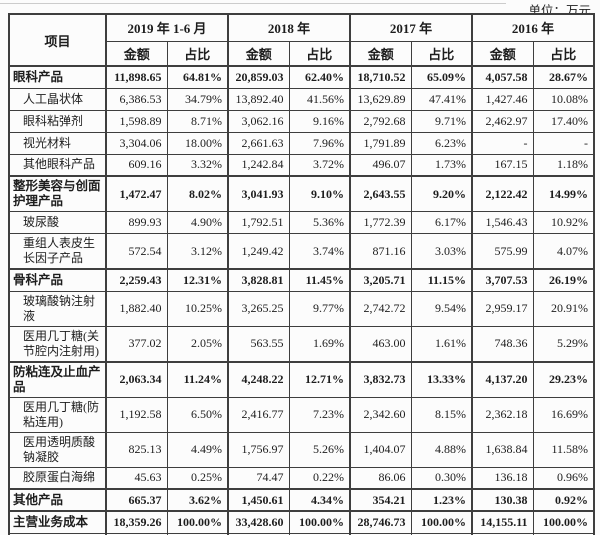 Image resolution: width=600 pixels, height=535 pixels. I want to click on amount-cell: 3,707.53, so click(502, 280).